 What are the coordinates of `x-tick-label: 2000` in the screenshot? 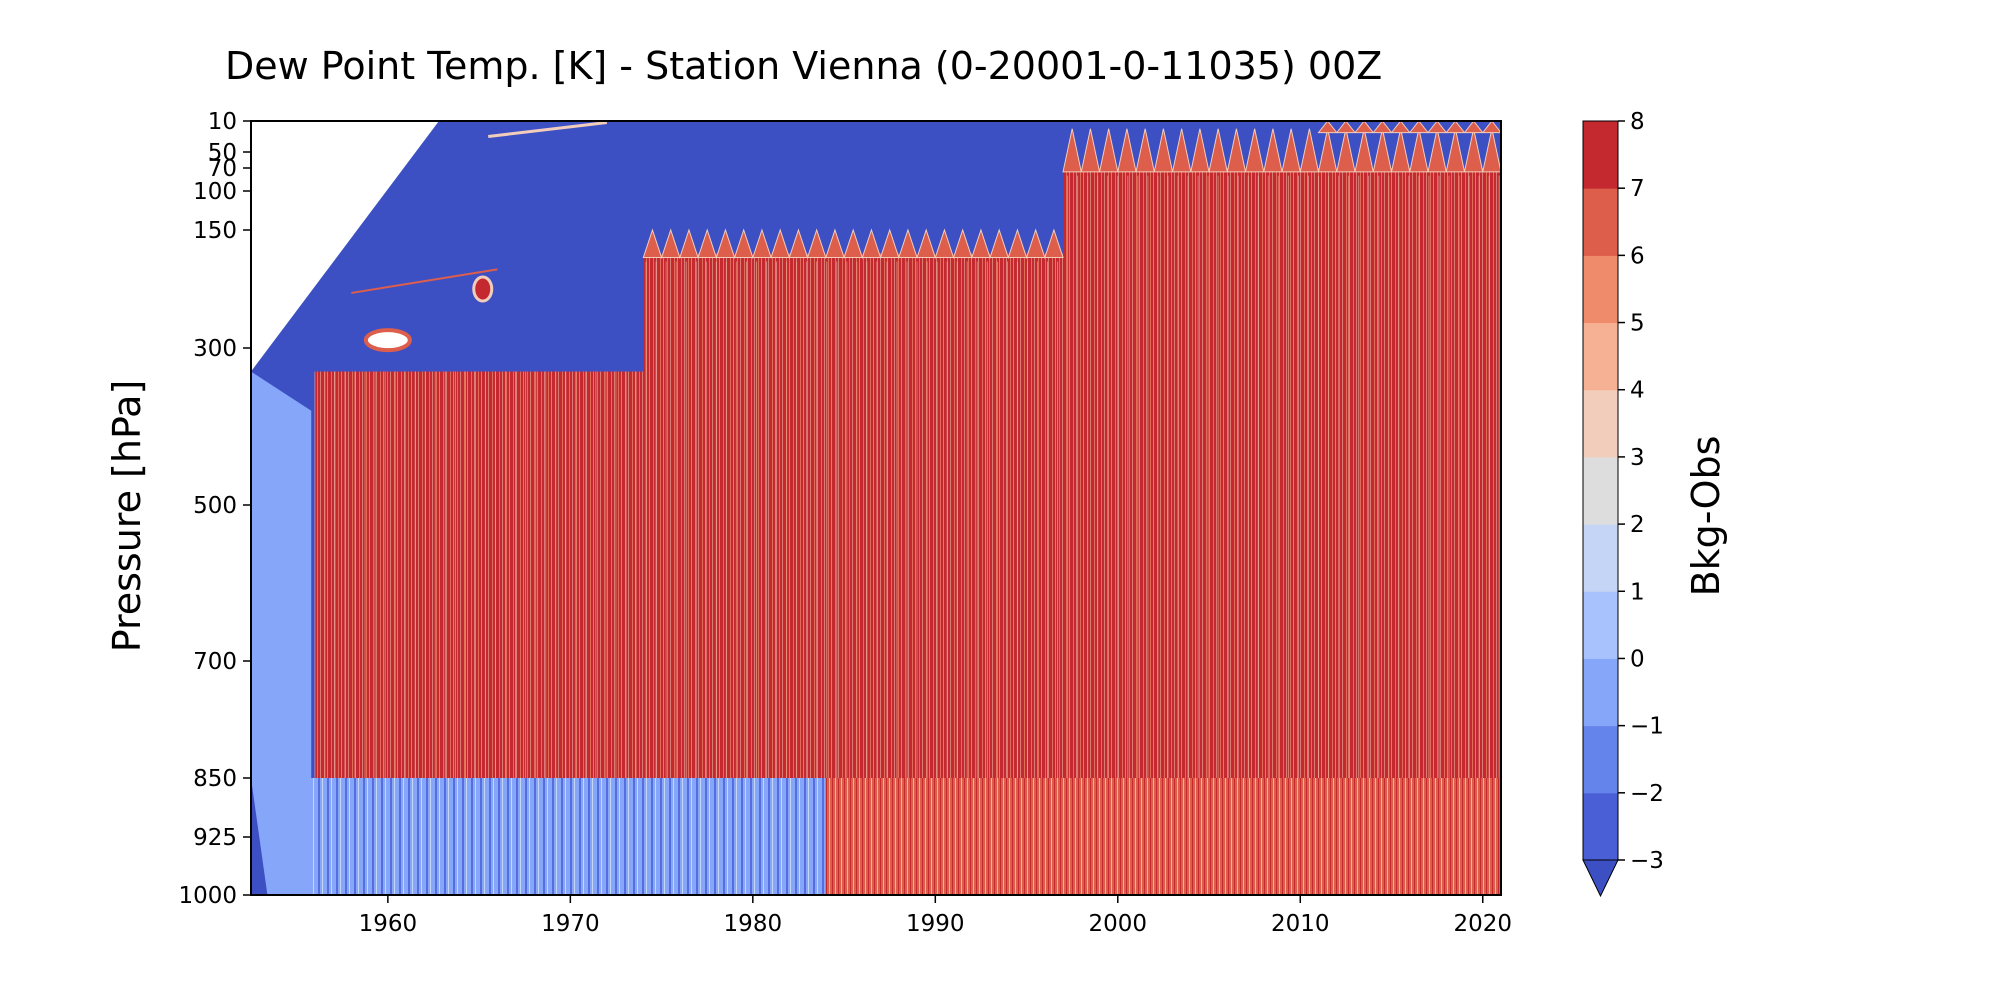 It's located at (1118, 924).